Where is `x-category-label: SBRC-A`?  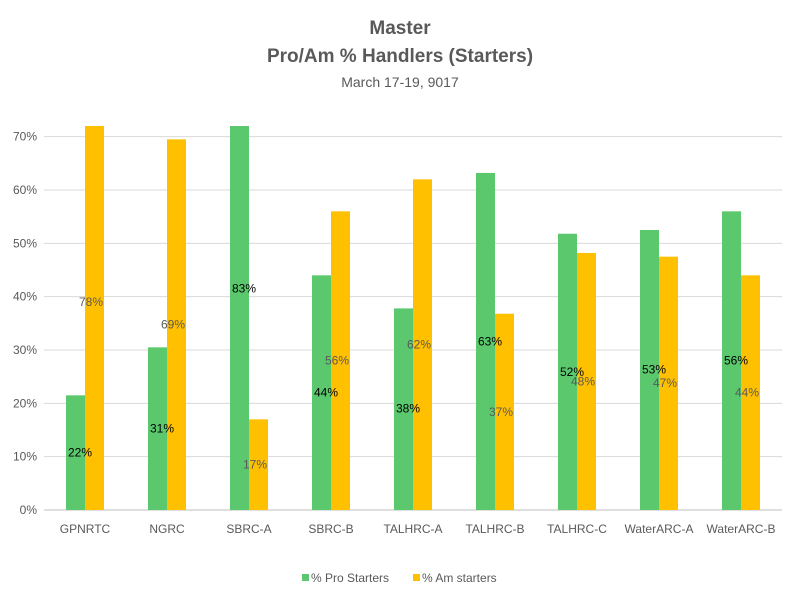
x-category-label: SBRC-A is located at coordinates (248, 529).